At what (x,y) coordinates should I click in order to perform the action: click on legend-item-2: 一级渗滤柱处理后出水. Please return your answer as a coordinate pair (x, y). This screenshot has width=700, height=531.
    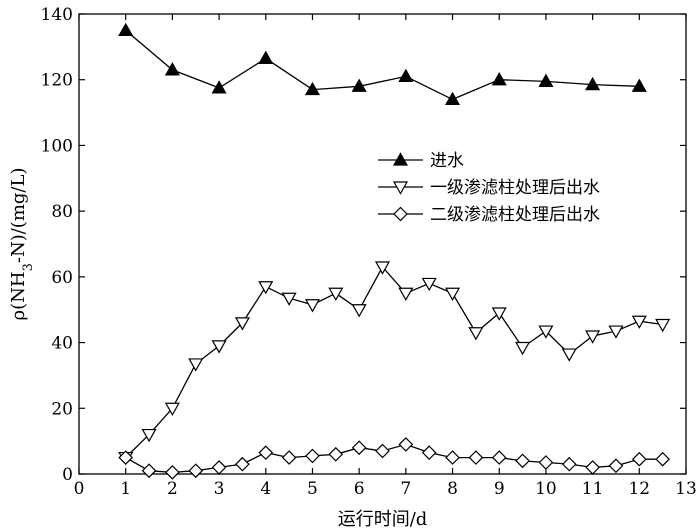
    Looking at the image, I should click on (489, 188).